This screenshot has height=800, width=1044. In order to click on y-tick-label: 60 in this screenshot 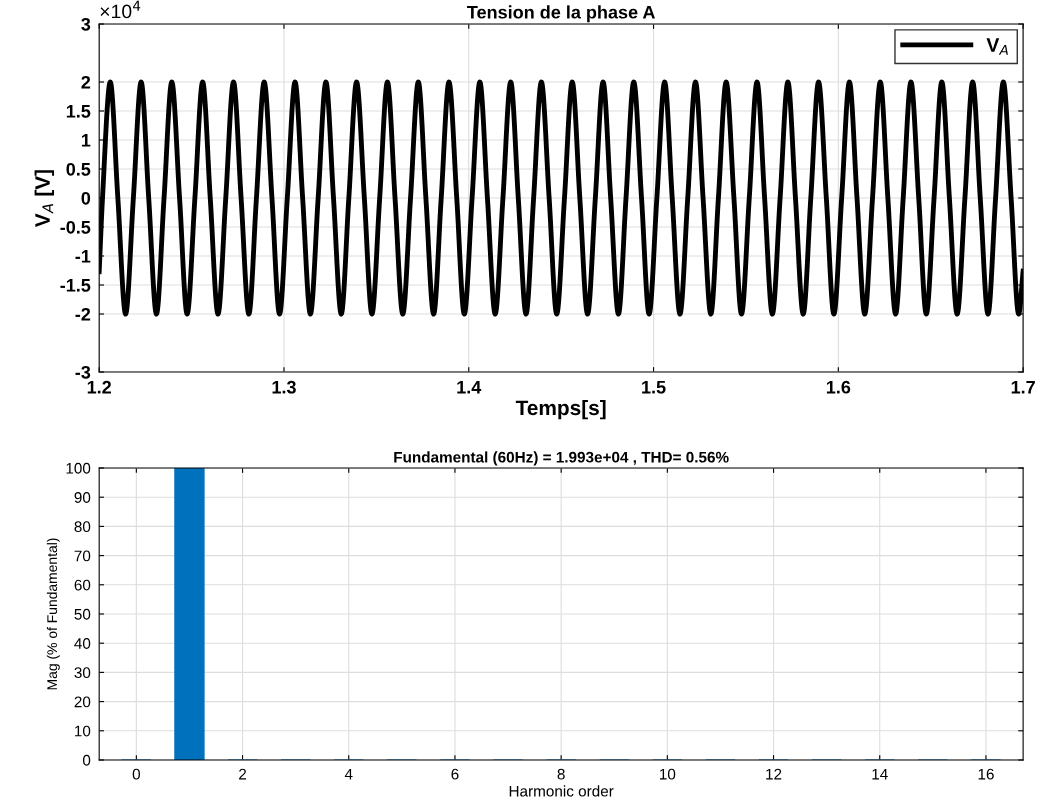, I will do `click(82, 585)`.